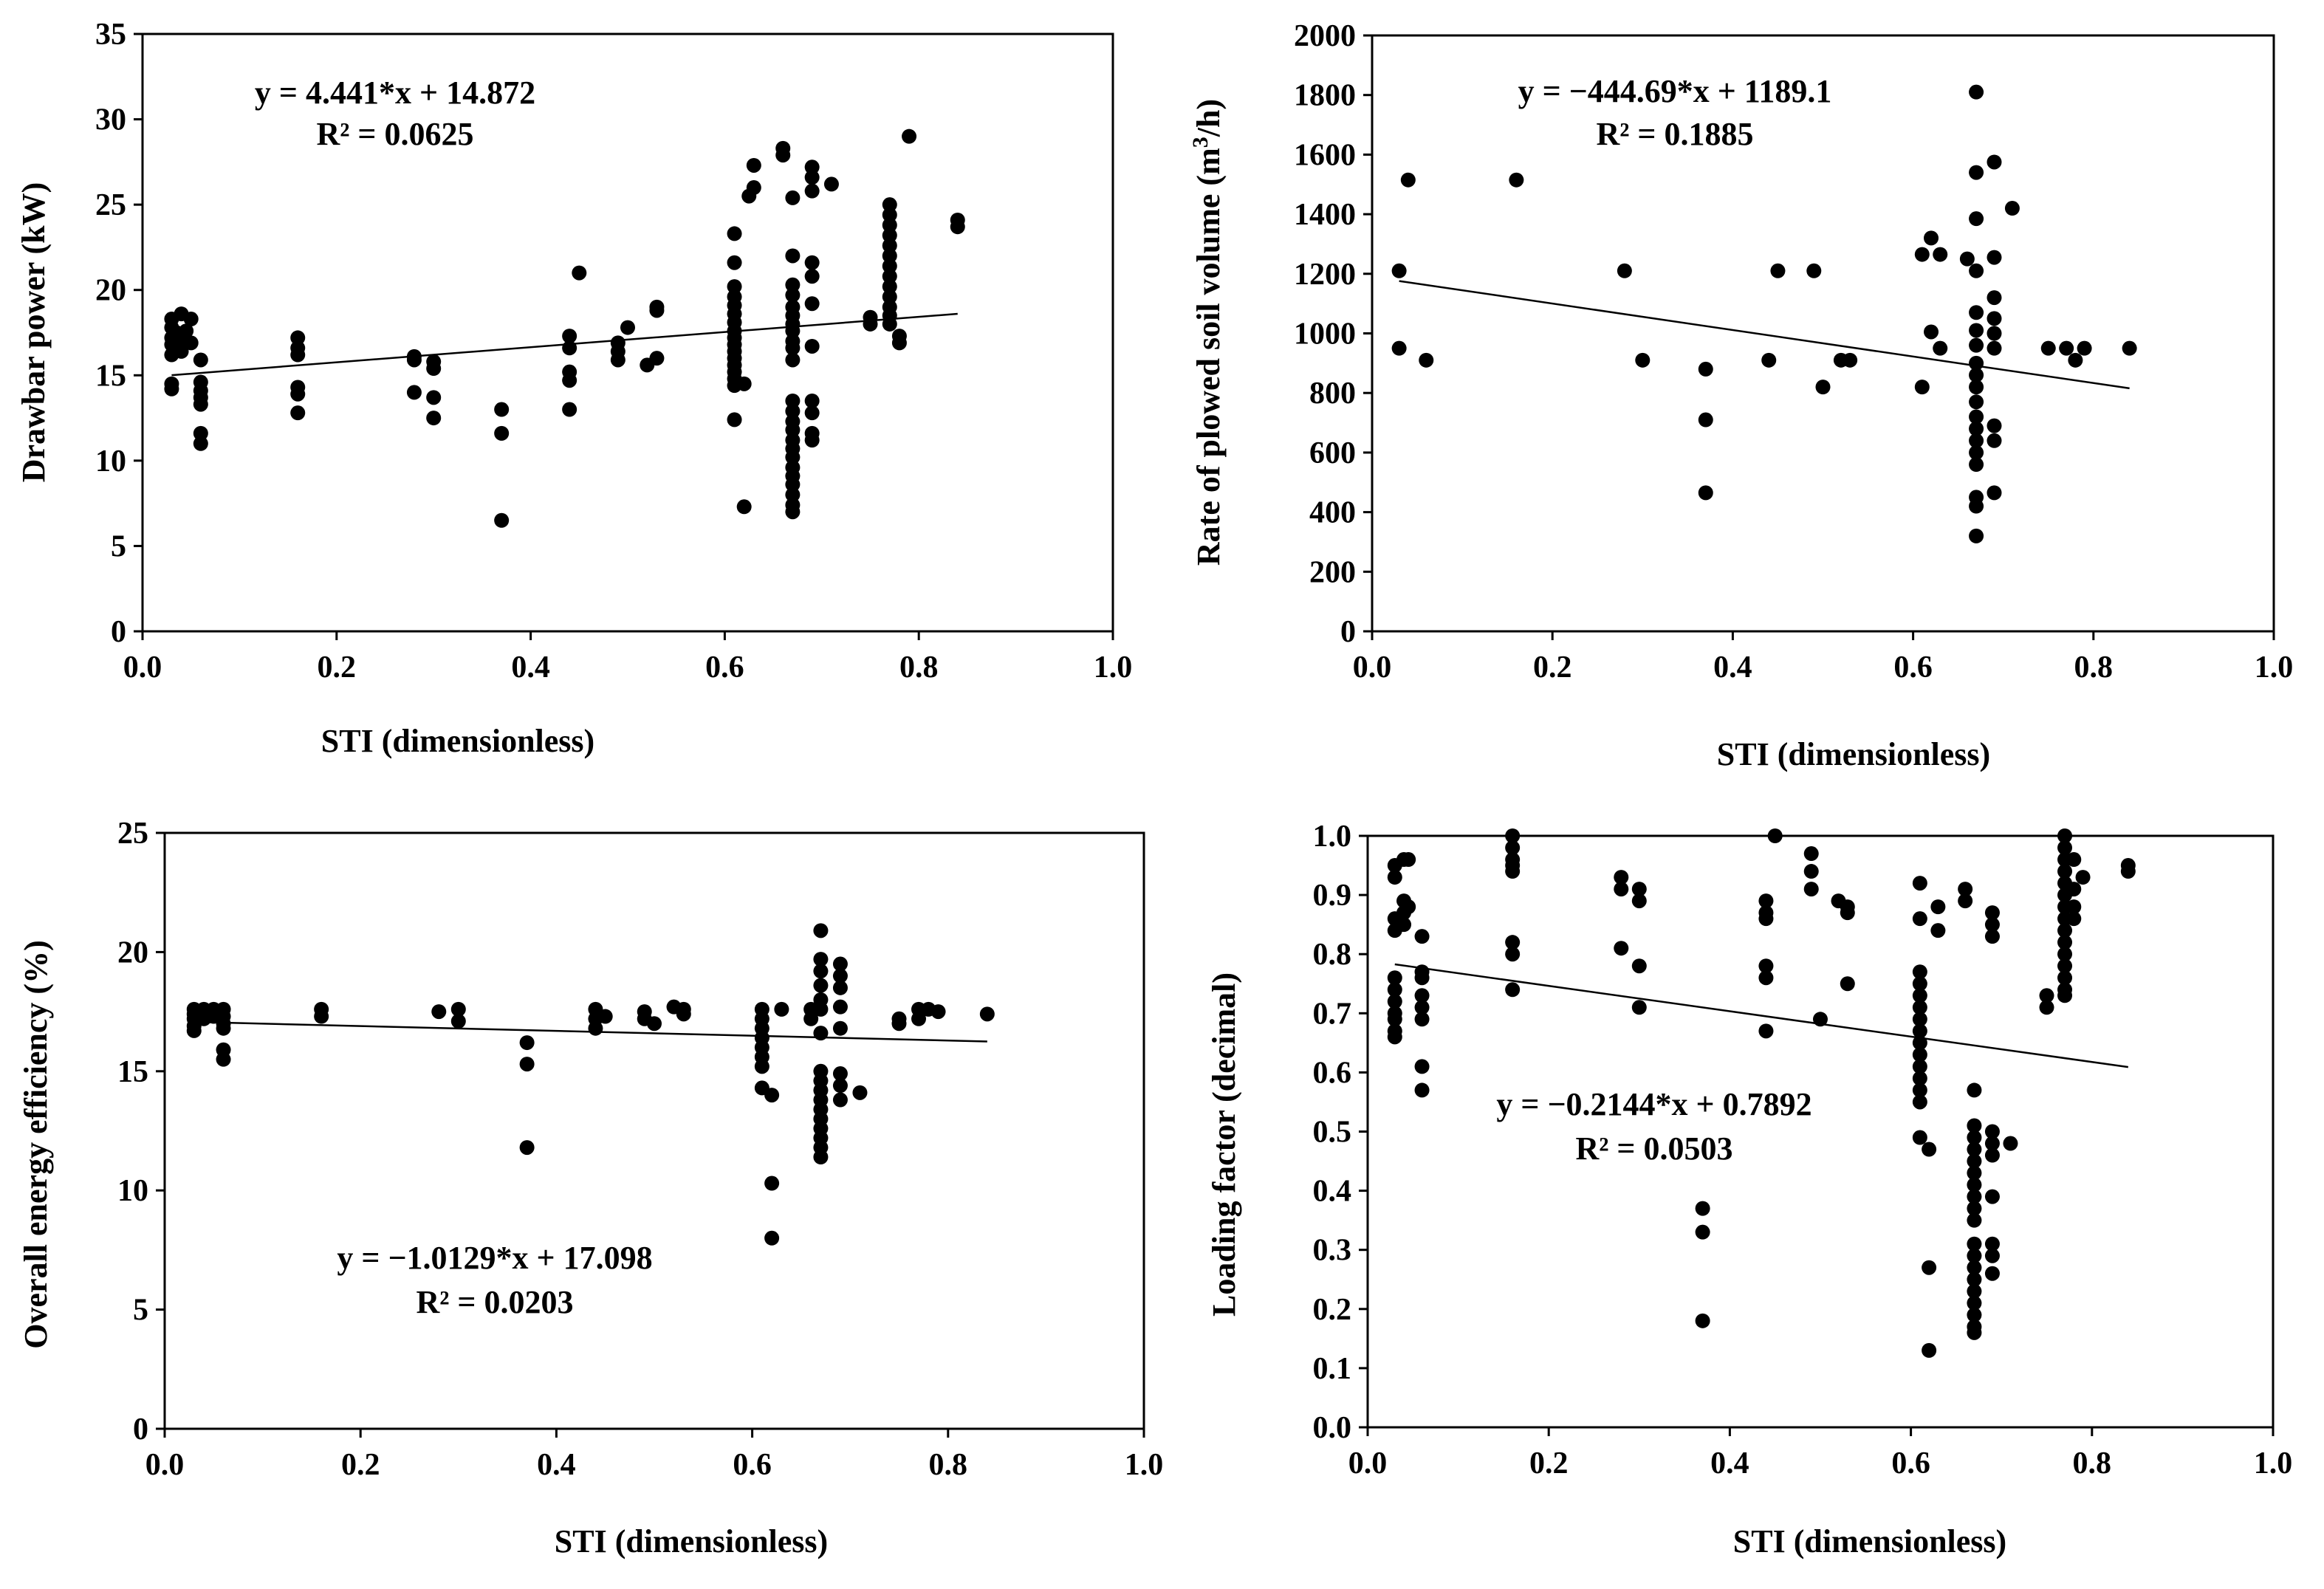 The width and height of the screenshot is (2324, 1589). What do you see at coordinates (118, 546) in the screenshot?
I see `y-tick-label: 5` at bounding box center [118, 546].